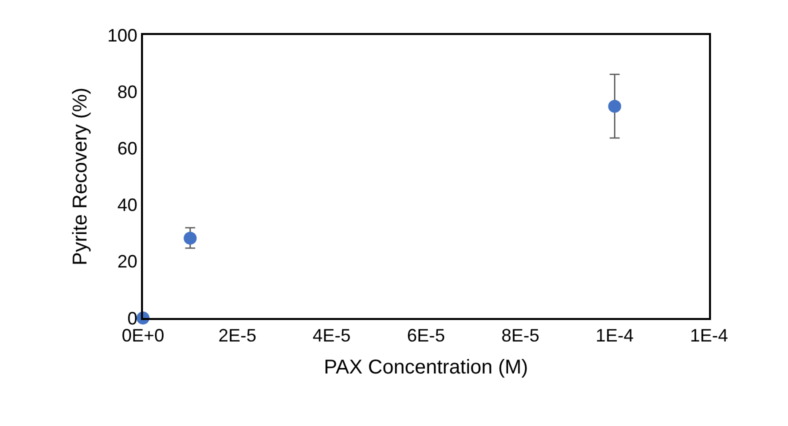  Describe the element at coordinates (237, 336) in the screenshot. I see `x-tick-label: 2E-5` at that location.